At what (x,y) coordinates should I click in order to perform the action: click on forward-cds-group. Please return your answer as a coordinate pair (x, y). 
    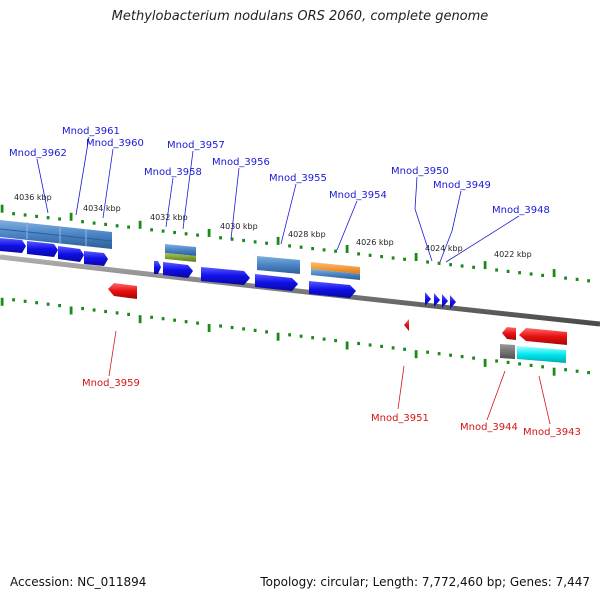
    Looking at the image, I should click on (228, 273).